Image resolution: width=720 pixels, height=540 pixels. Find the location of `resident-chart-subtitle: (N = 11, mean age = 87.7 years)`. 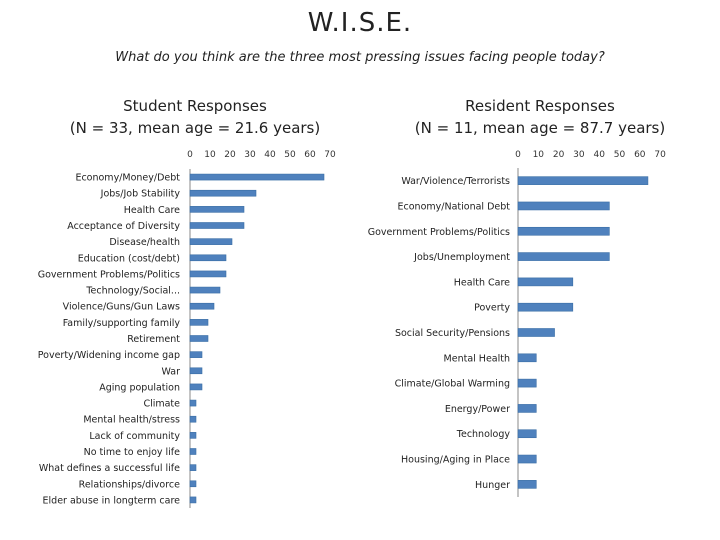

resident-chart-subtitle: (N = 11, mean age = 87.7 years) is located at coordinates (540, 128).